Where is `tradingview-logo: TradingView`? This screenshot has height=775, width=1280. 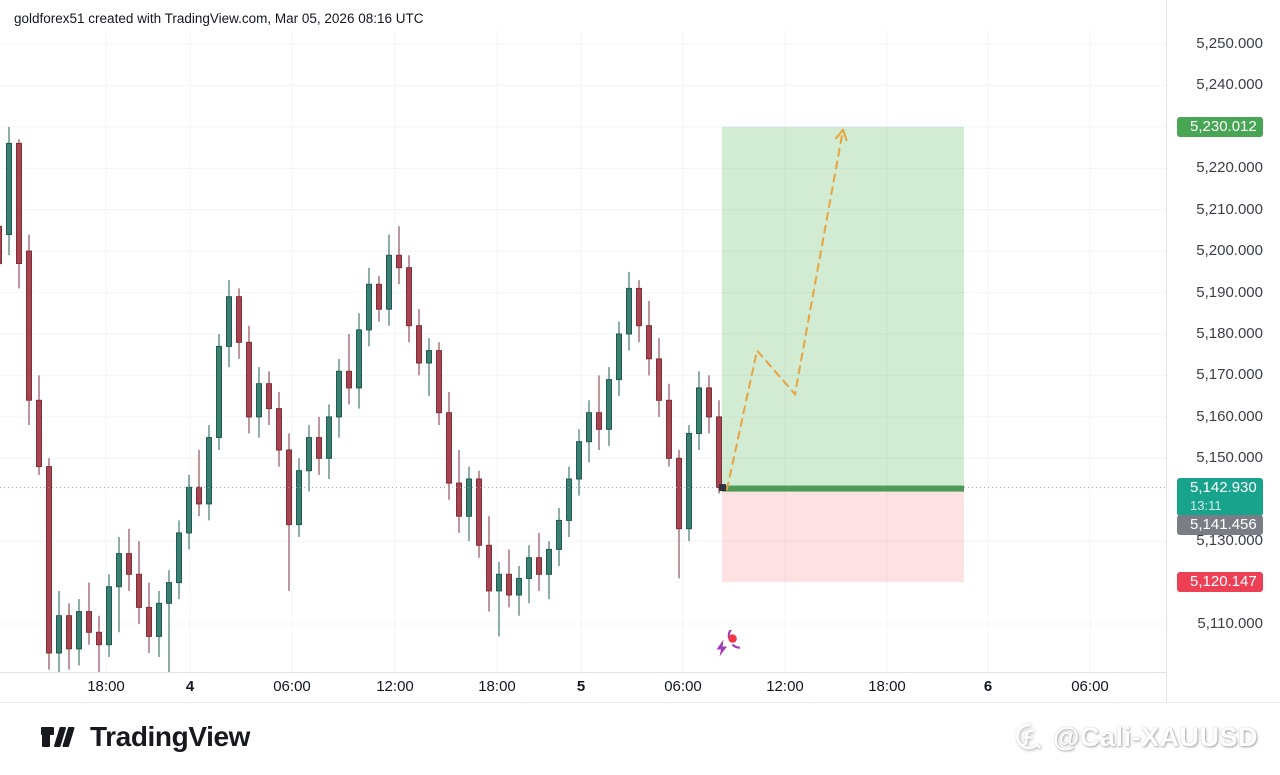 tradingview-logo: TradingView is located at coordinates (145, 737).